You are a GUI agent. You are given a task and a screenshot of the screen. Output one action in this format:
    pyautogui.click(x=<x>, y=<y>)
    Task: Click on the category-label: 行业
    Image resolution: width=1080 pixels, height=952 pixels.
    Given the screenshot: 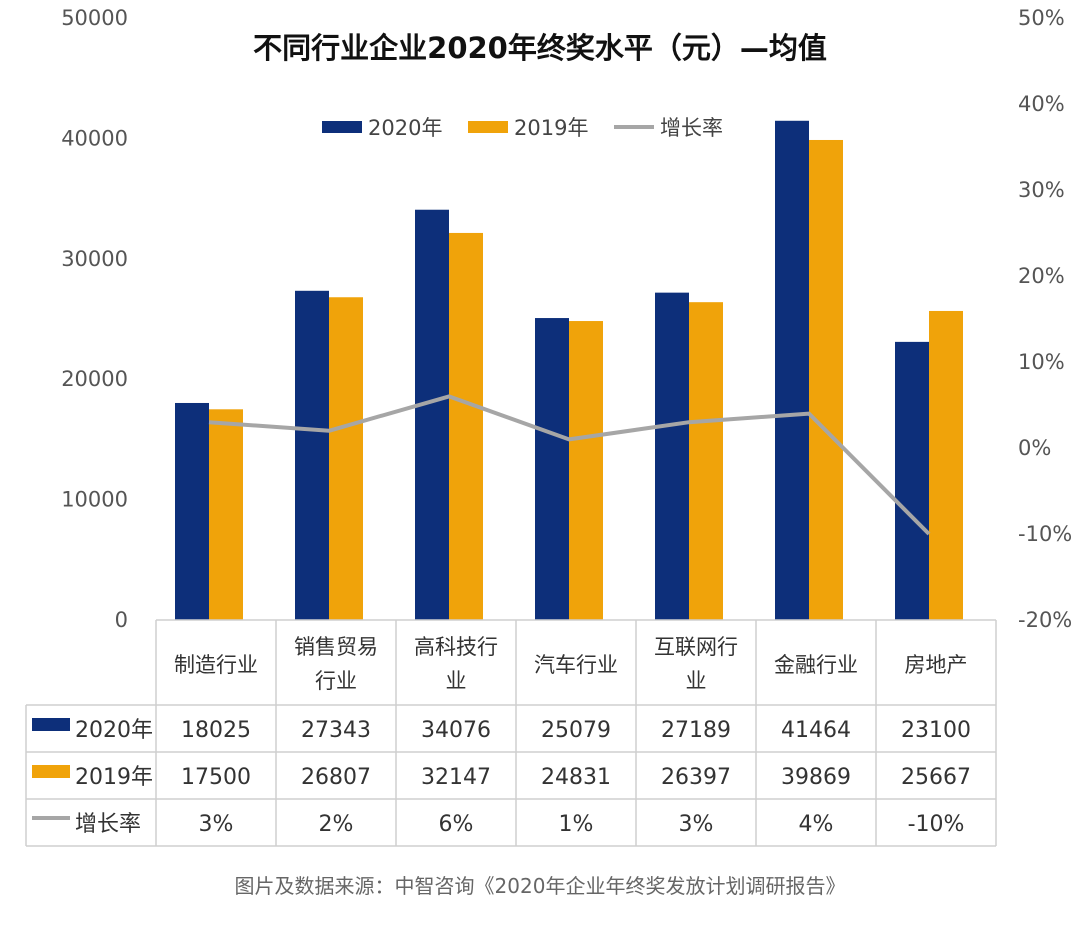 What is the action you would take?
    pyautogui.click(x=336, y=681)
    